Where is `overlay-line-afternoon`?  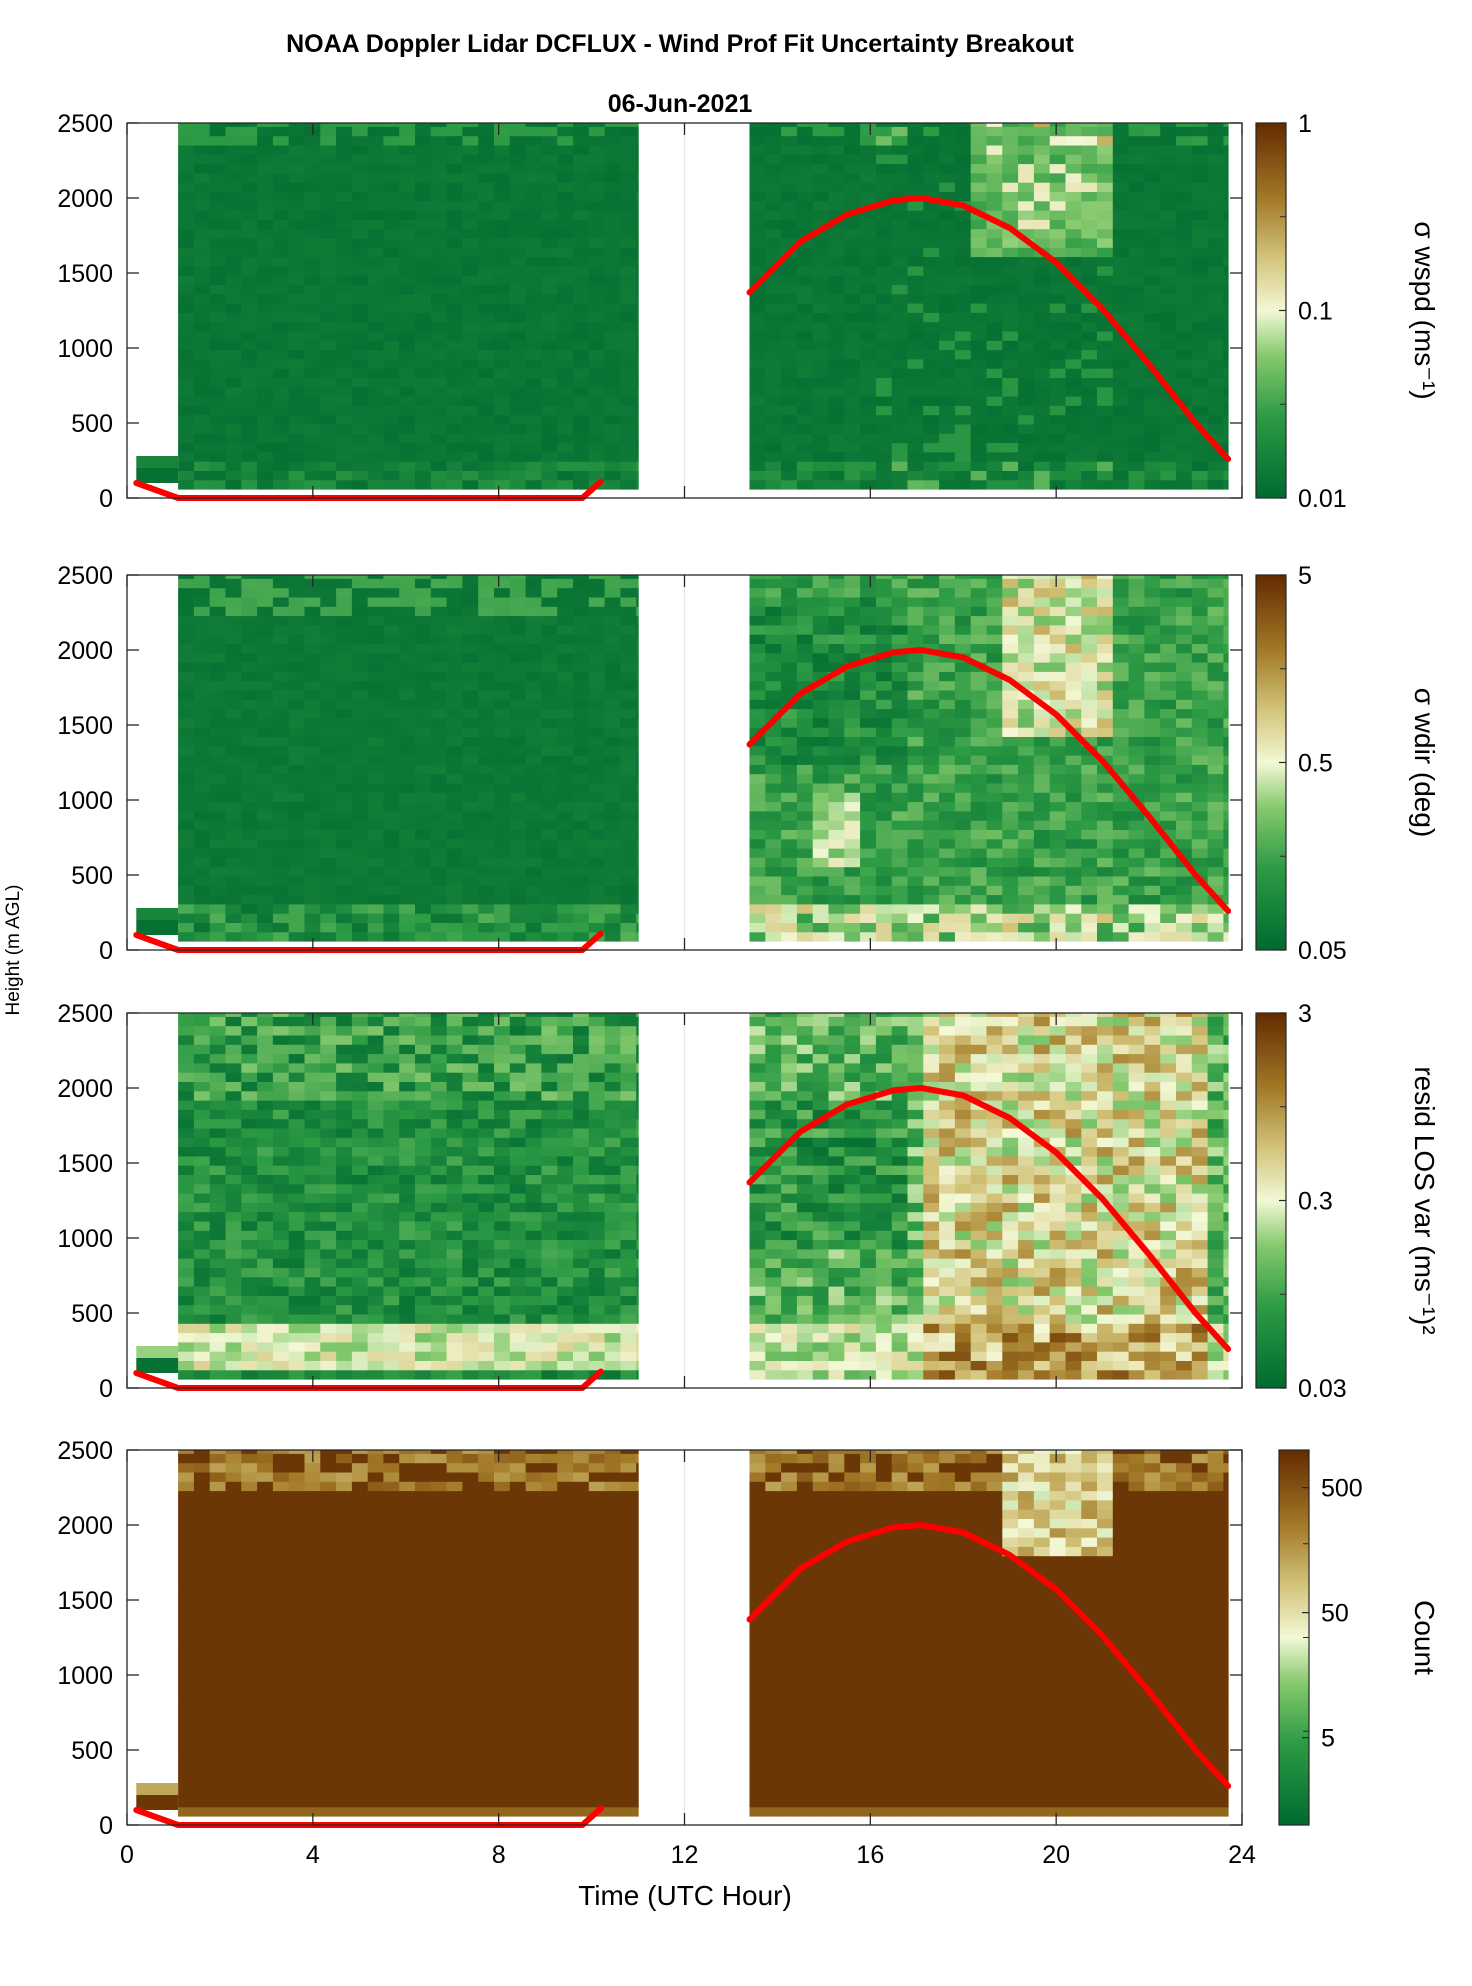 overlay-line-afternoon is located at coordinates (989, 328).